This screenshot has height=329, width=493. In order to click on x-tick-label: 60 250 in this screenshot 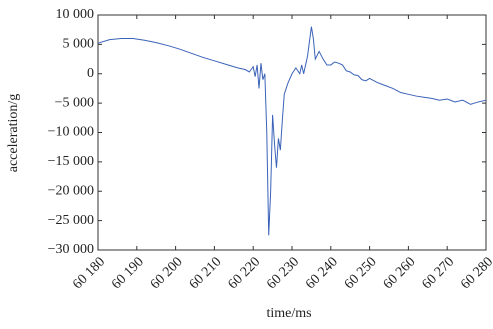, I will do `click(361, 273)`.